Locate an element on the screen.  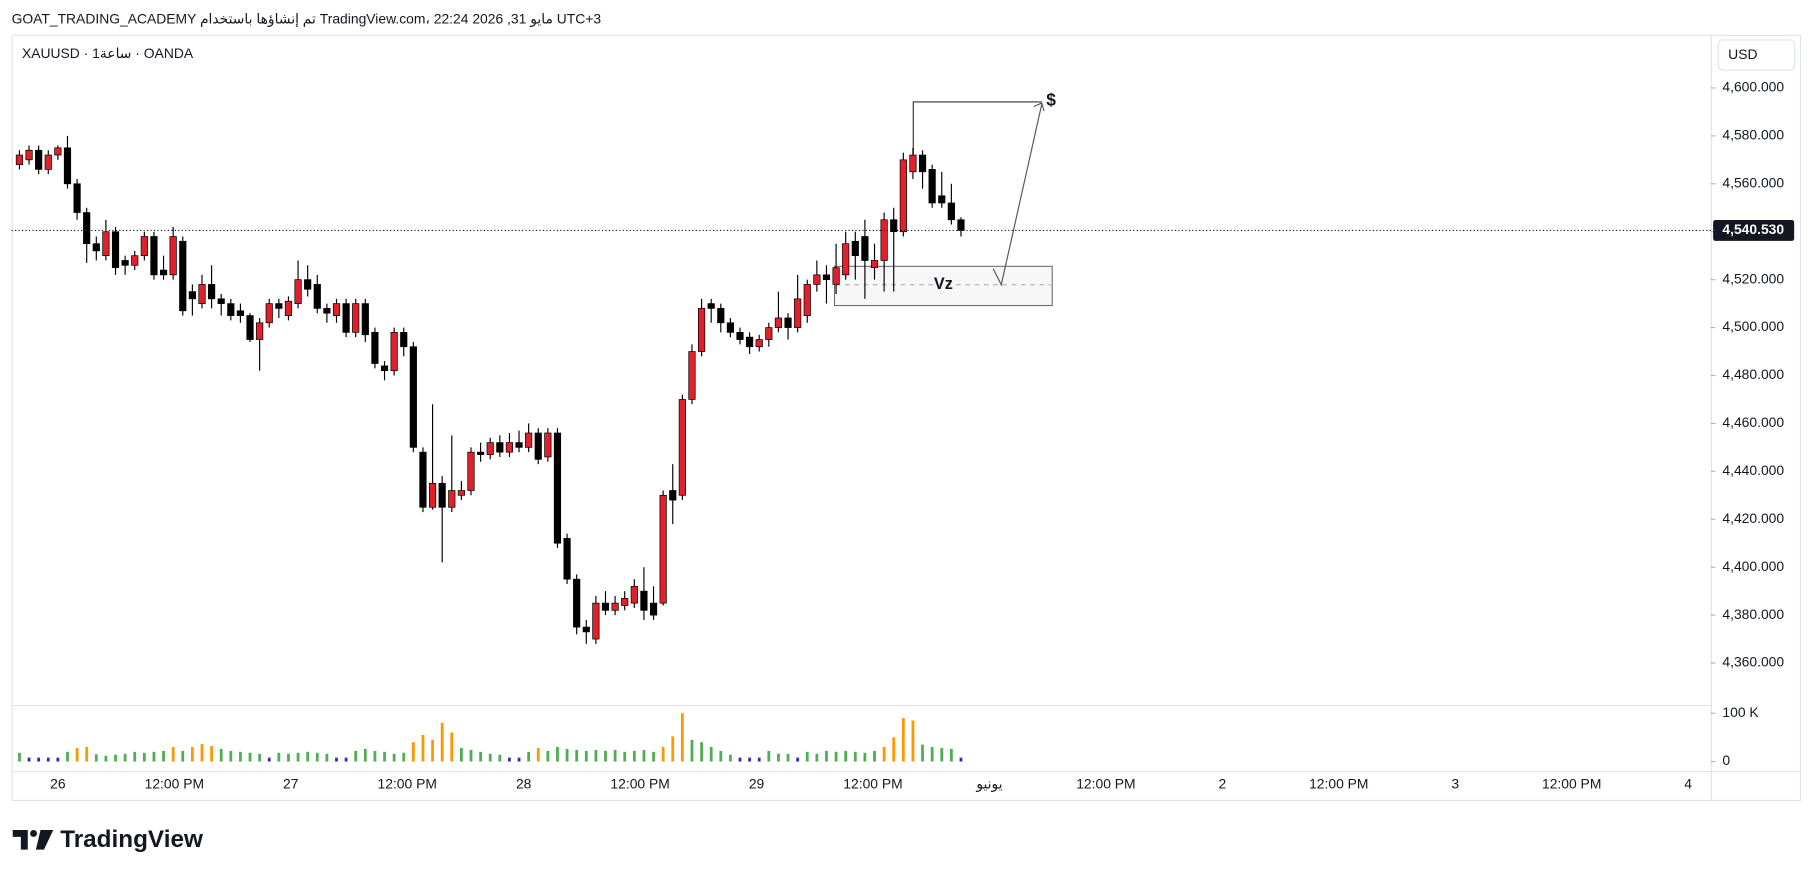
currency-label: USD is located at coordinates (1742, 54).